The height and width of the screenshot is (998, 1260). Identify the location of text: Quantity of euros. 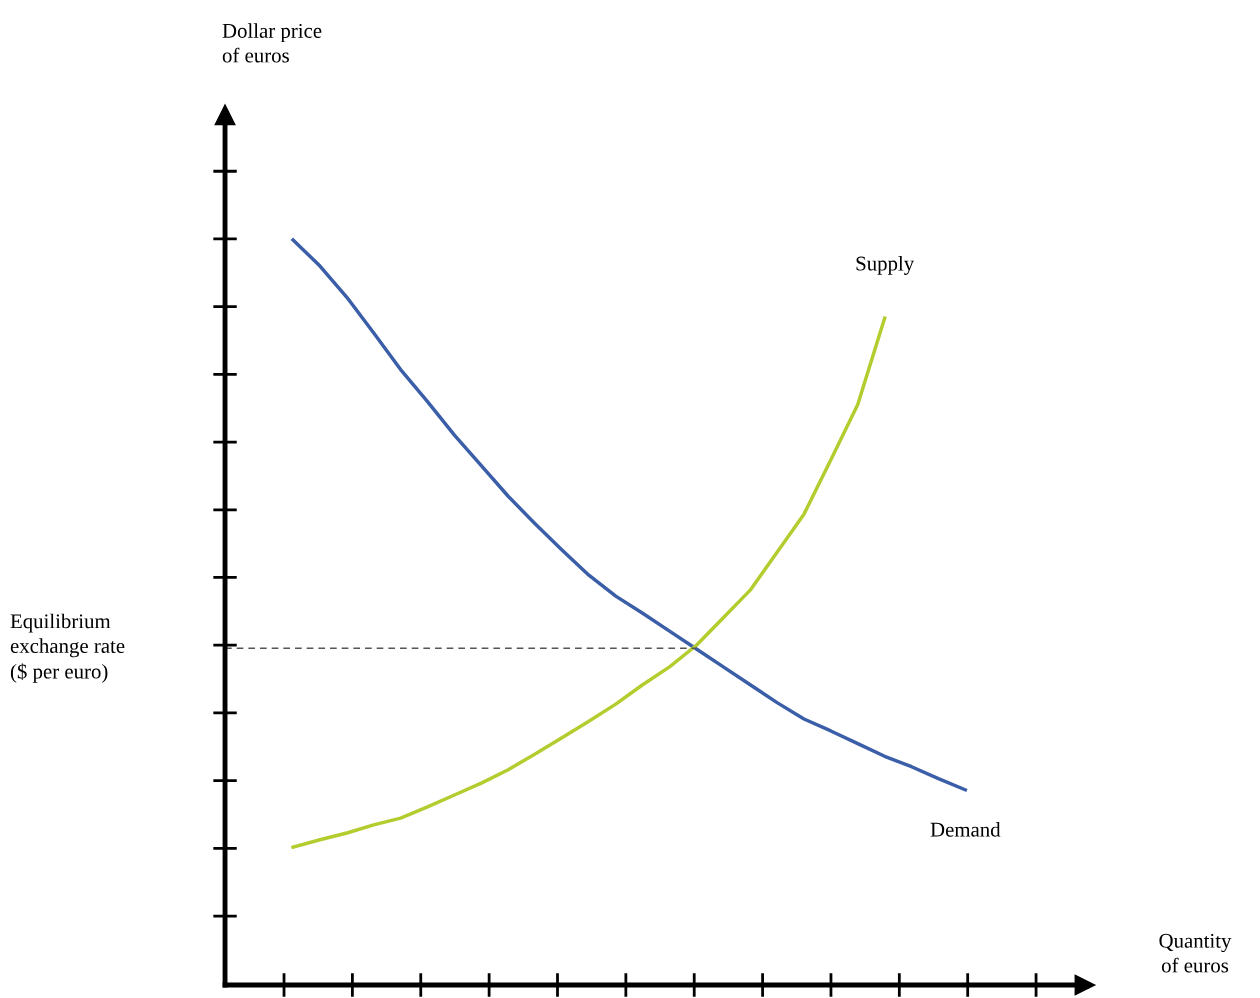
(1195, 953).